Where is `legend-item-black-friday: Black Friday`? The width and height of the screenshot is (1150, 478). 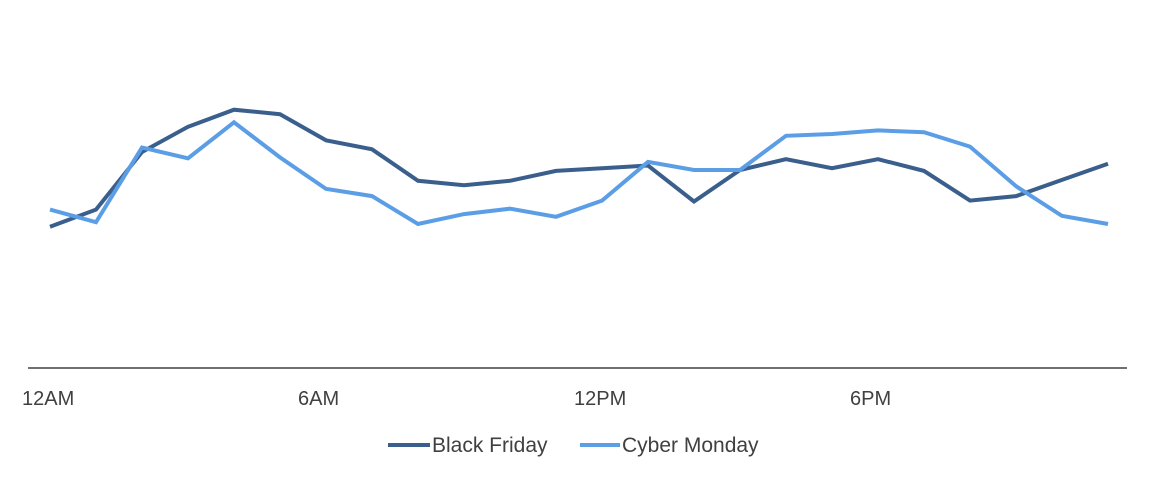
legend-item-black-friday: Black Friday is located at coordinates (468, 445).